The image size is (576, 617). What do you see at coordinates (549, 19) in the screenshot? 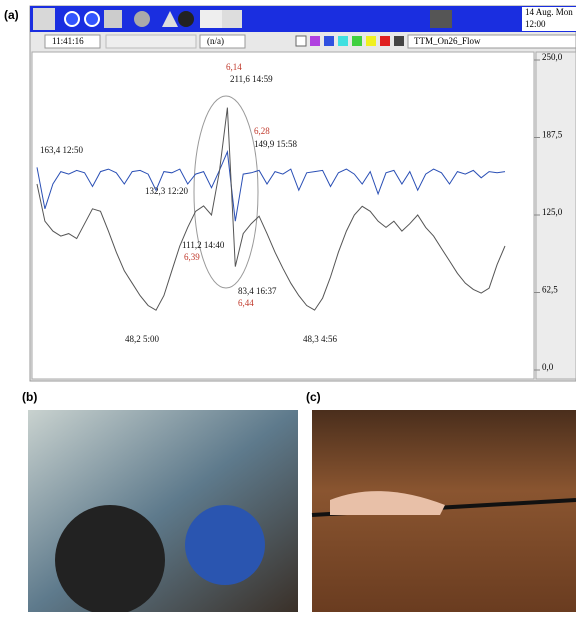
I see `date-box` at bounding box center [549, 19].